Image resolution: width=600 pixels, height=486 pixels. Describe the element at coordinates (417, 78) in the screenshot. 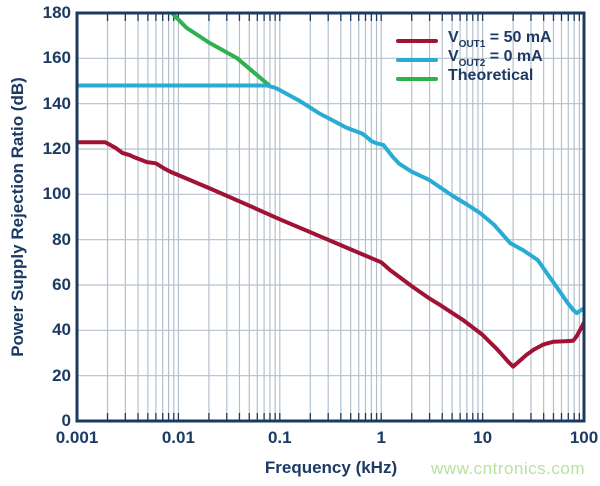

I see `legend-swatch-theoretical-line` at that location.